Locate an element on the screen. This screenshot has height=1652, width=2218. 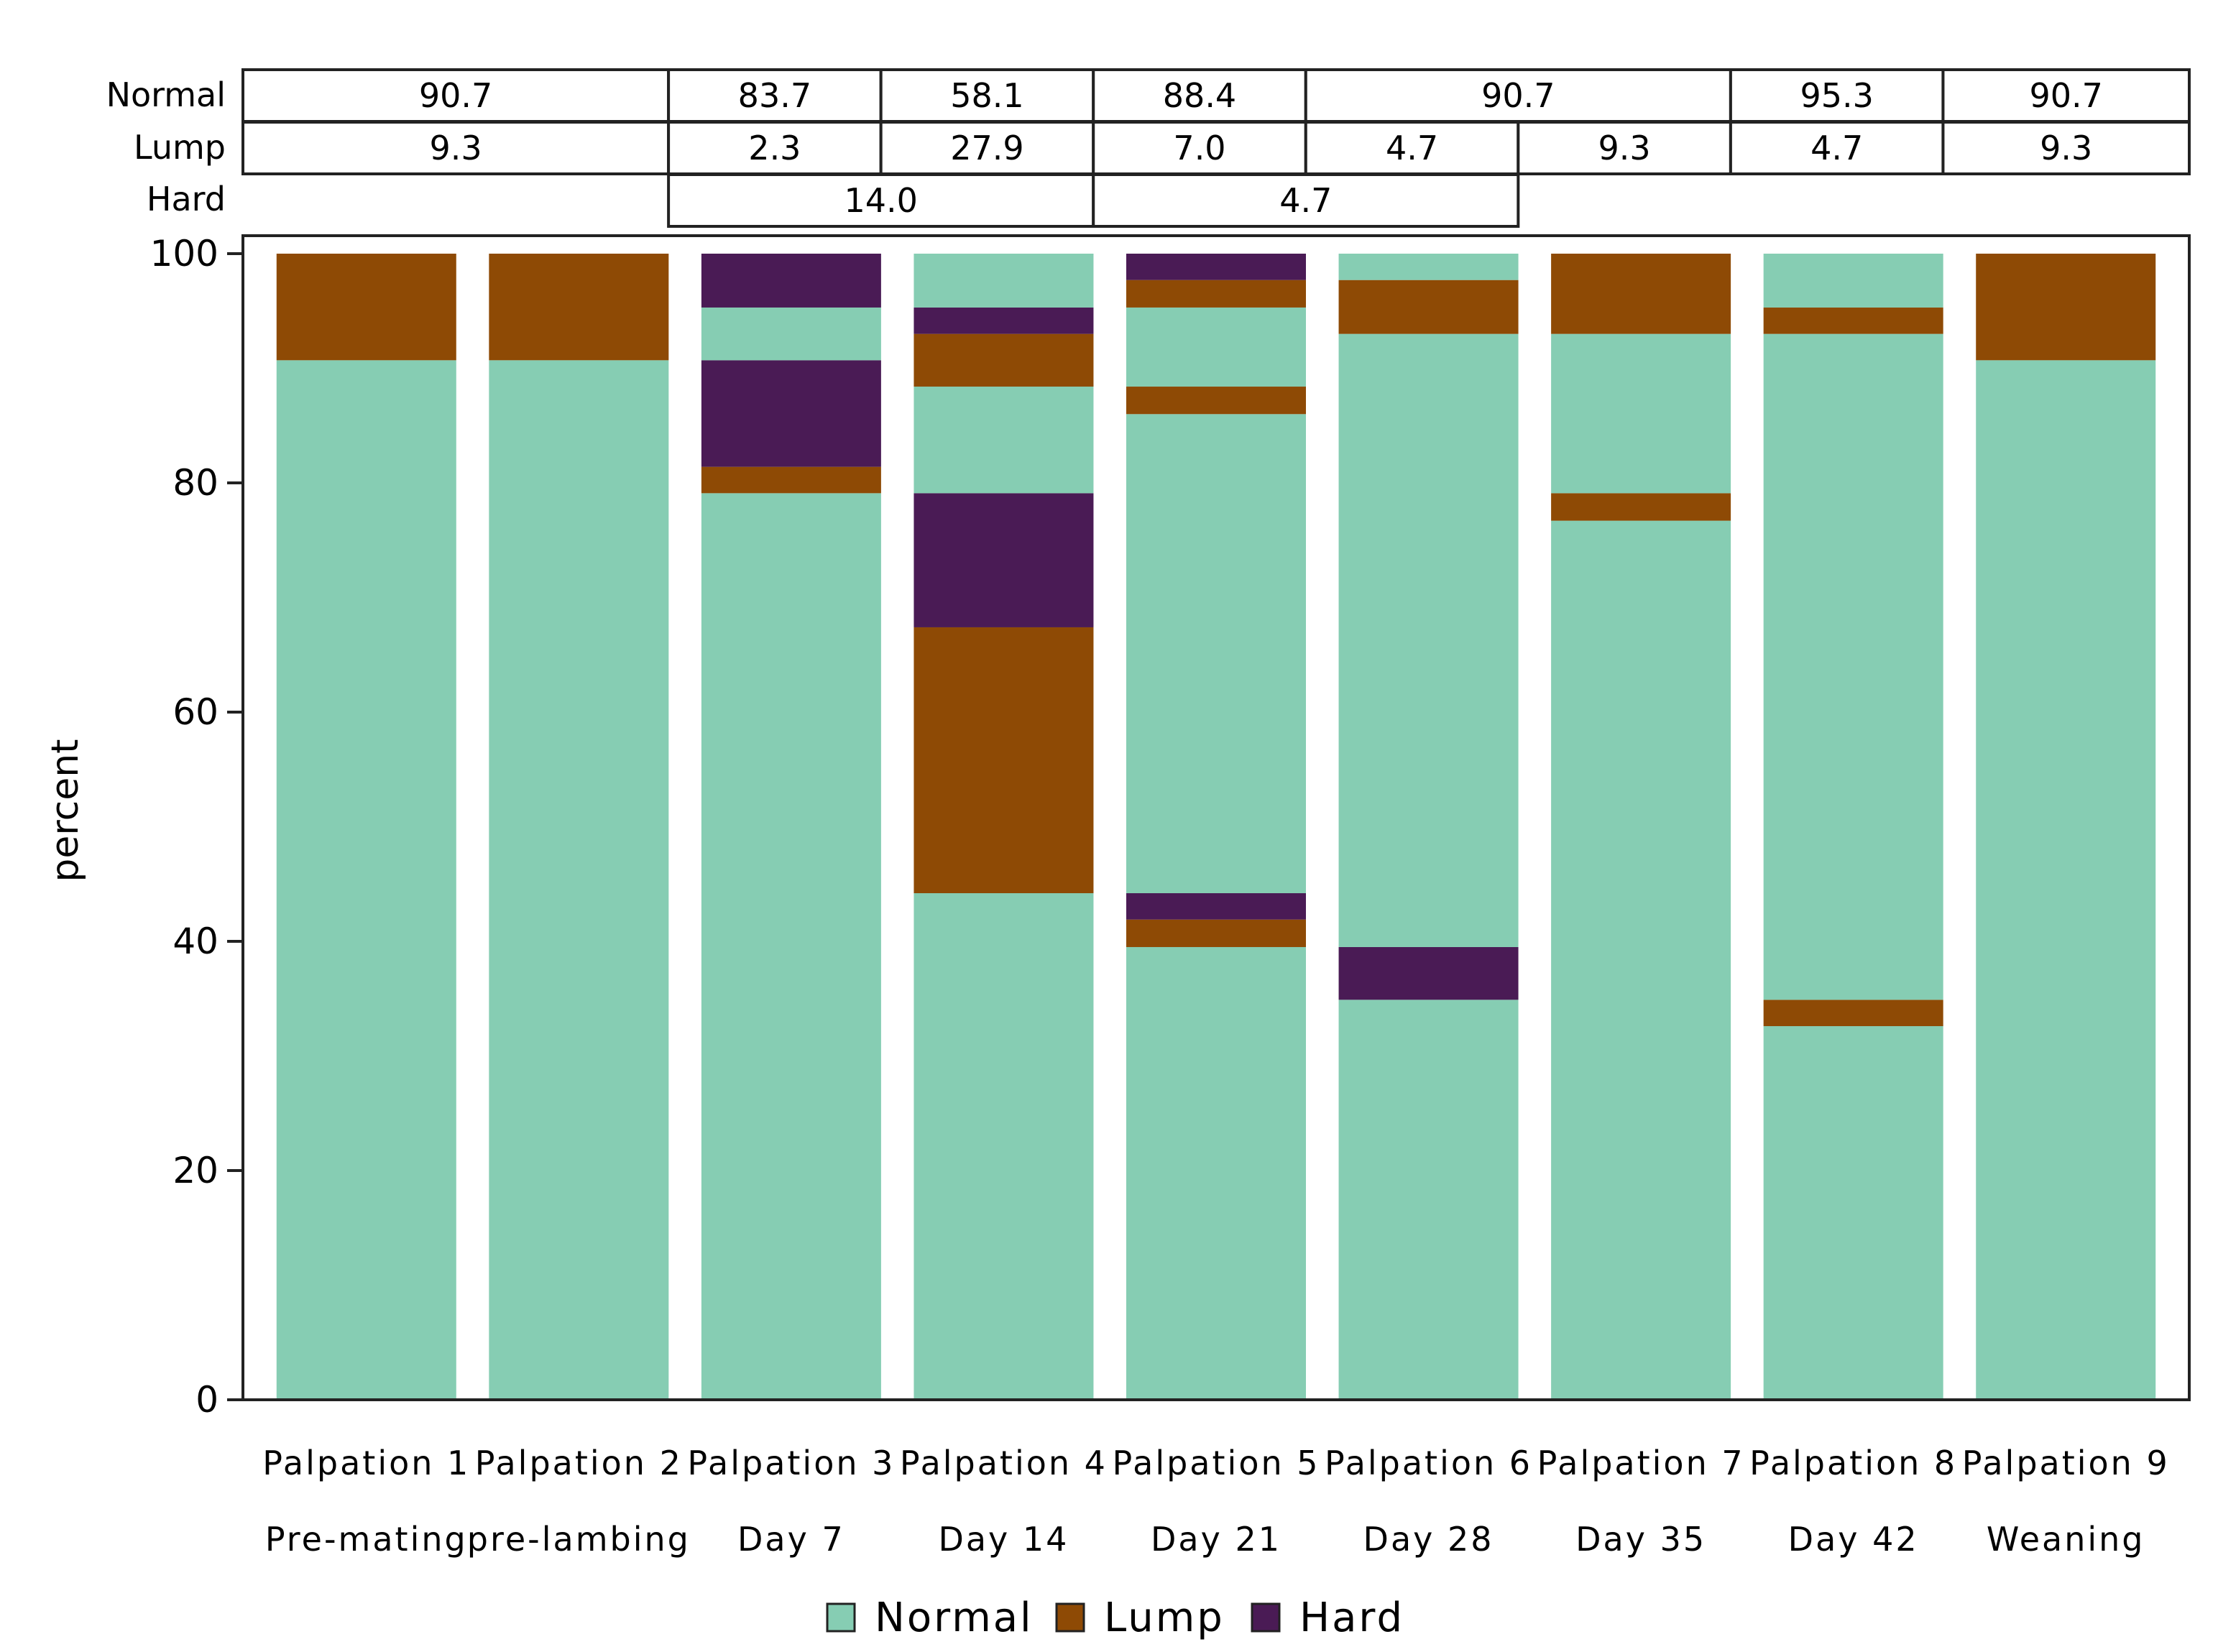
table-value-lump-1: 9.3 is located at coordinates (455, 148).